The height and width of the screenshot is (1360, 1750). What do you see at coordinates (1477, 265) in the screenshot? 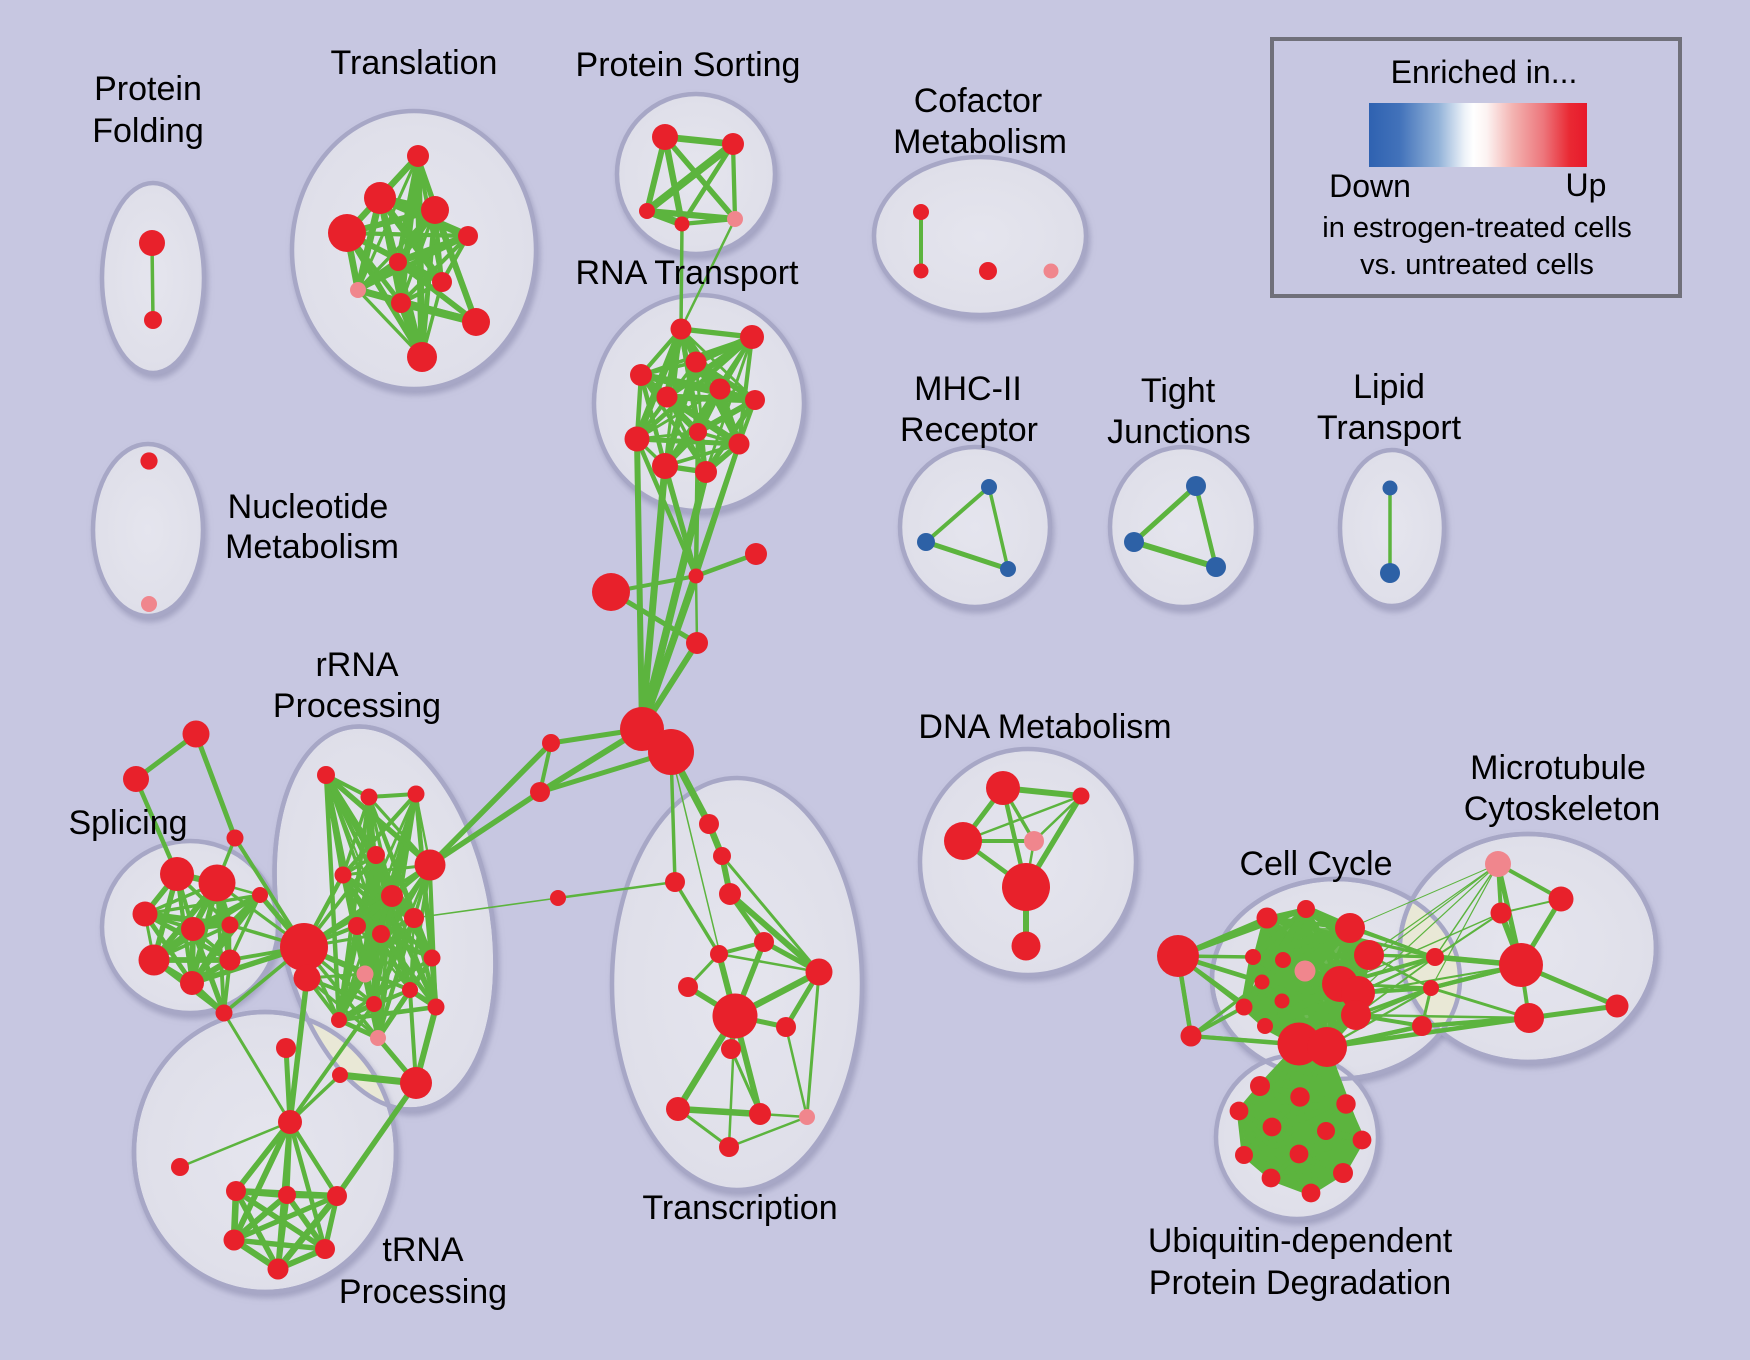
I see `svg-text: vs. untreated cells` at bounding box center [1477, 265].